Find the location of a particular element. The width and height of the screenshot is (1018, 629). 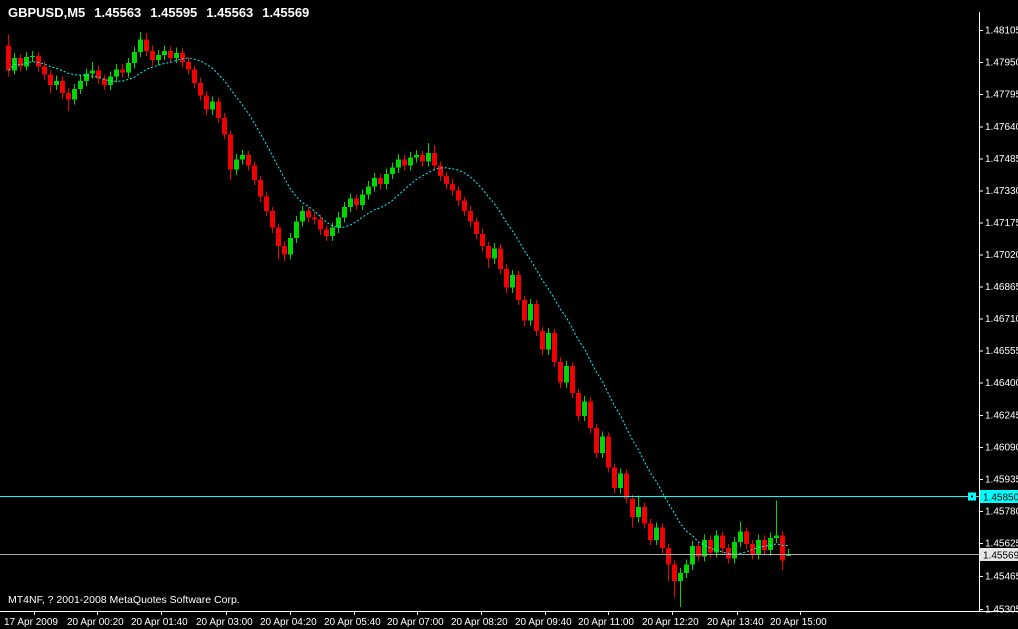

time-axis-label: 20 Apr 13:40 is located at coordinates (735, 622).